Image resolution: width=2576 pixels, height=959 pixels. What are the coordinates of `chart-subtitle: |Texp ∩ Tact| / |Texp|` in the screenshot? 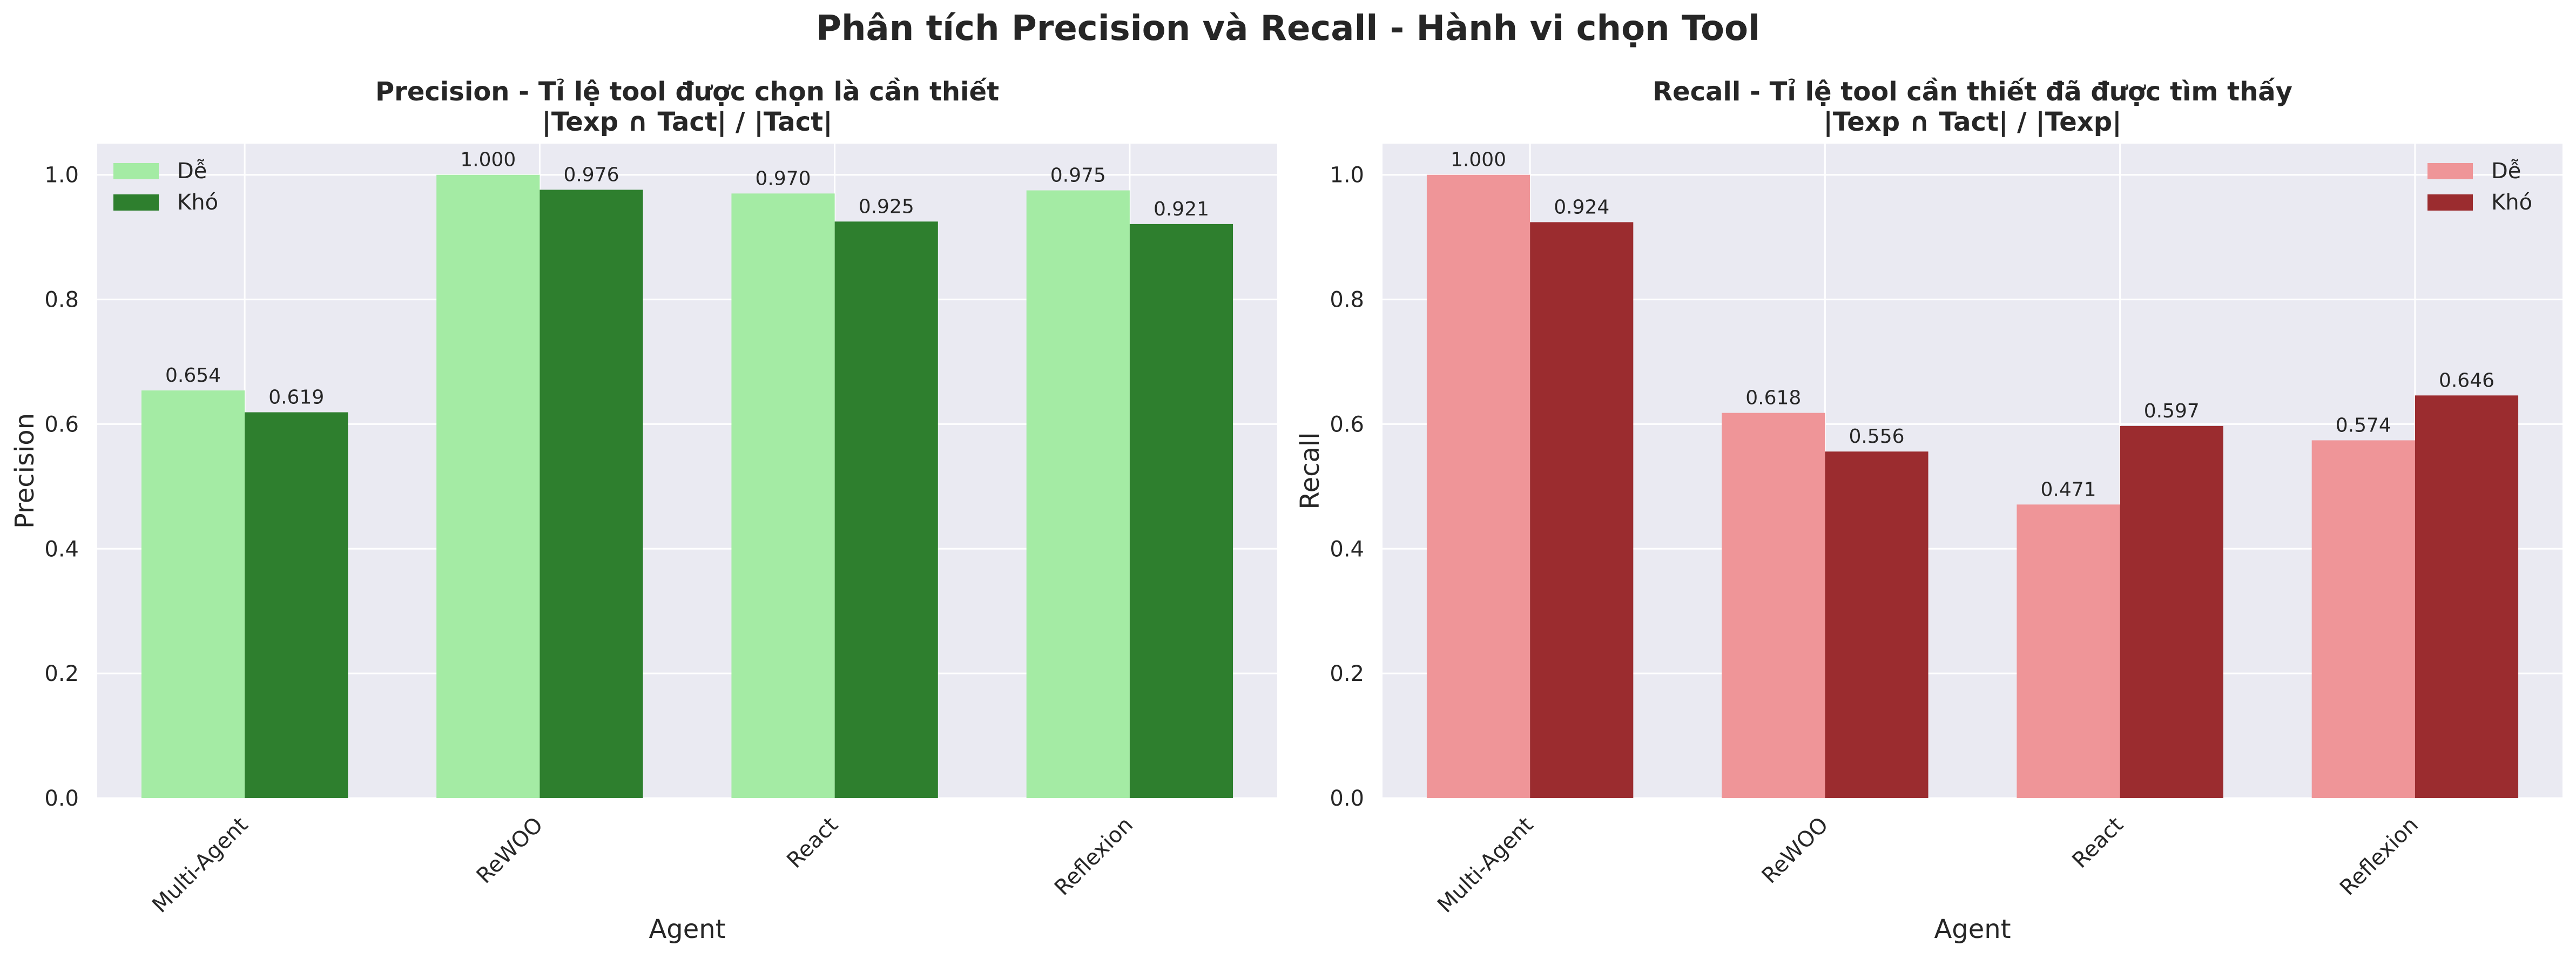 It's located at (1972, 122).